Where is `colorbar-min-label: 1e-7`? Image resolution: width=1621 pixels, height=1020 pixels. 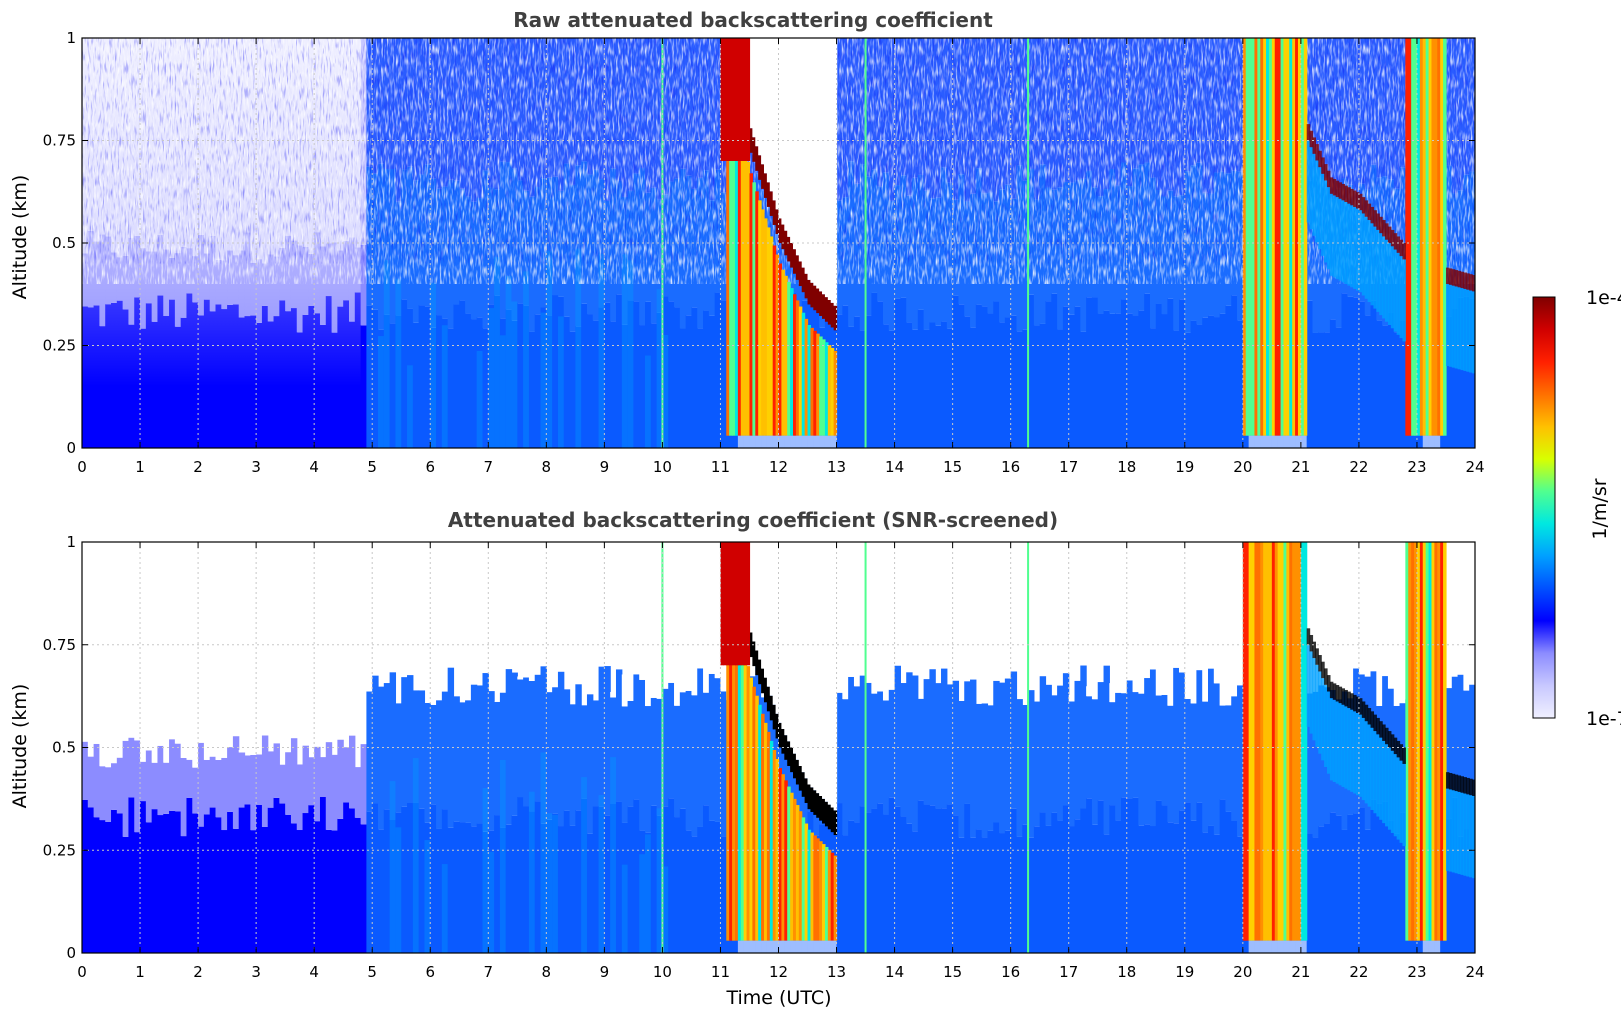
colorbar-min-label: 1e-7 is located at coordinates (1603, 719).